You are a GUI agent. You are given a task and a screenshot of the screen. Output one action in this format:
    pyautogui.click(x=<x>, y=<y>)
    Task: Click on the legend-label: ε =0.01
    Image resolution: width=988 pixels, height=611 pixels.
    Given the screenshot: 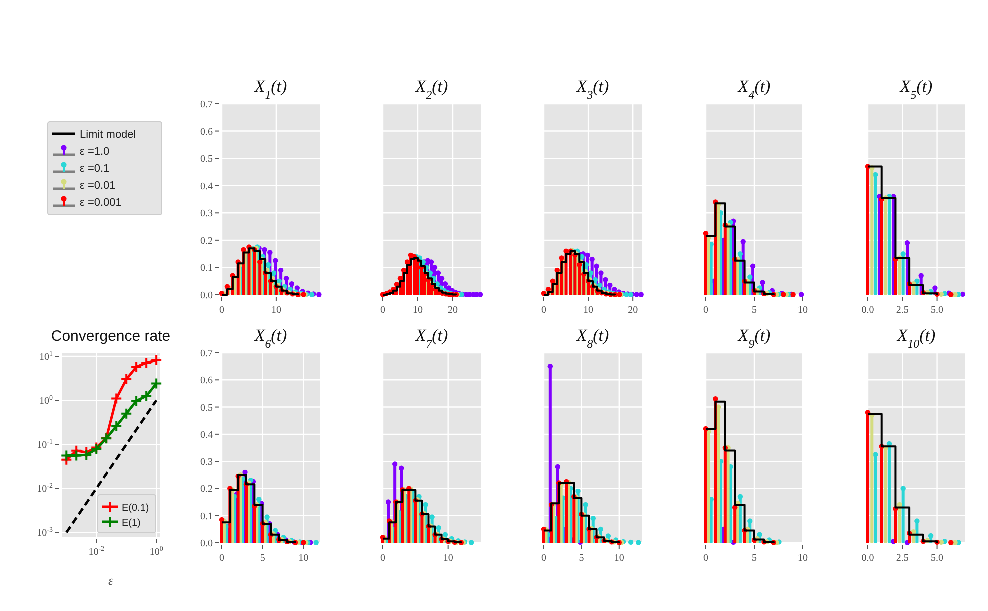 What is the action you would take?
    pyautogui.click(x=98, y=186)
    